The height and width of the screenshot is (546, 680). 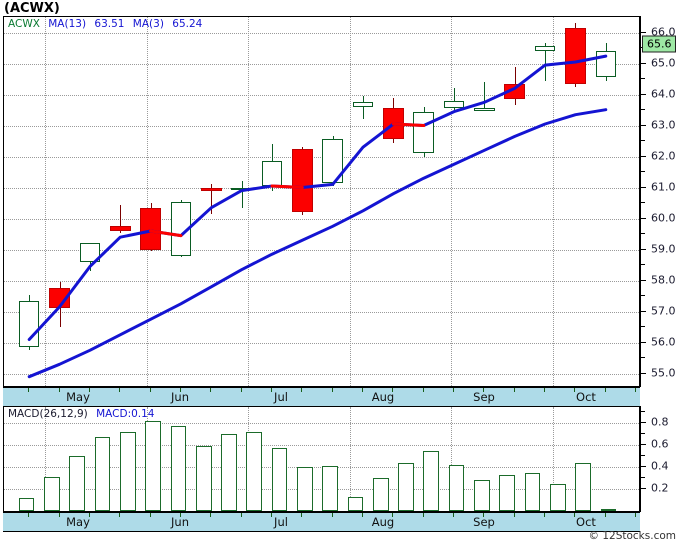 I want to click on legend-symbol: ACWX, so click(x=24, y=24).